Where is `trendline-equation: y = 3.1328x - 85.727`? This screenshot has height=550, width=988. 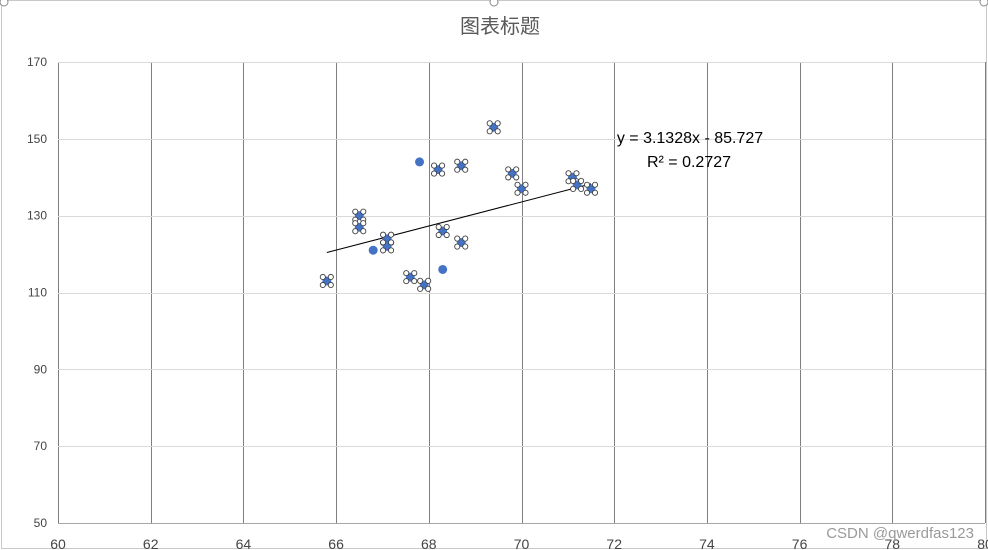 trendline-equation: y = 3.1328x - 85.727 is located at coordinates (690, 138).